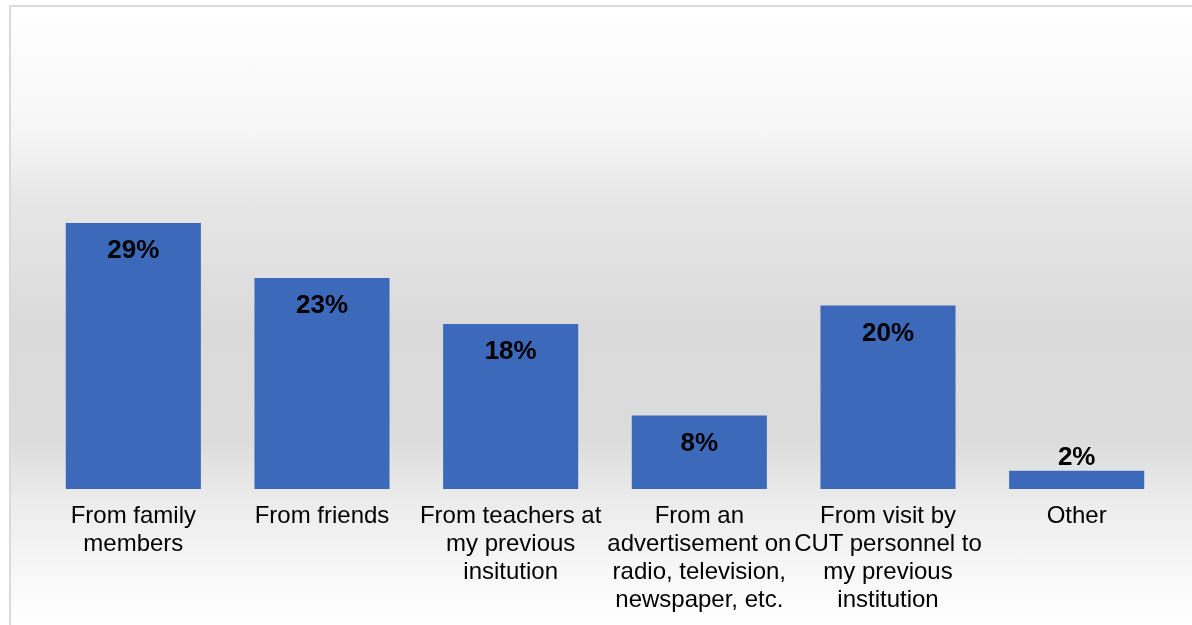  Describe the element at coordinates (510, 542) in the screenshot. I see `x-tick-label: From teachers at my previous insitution` at that location.